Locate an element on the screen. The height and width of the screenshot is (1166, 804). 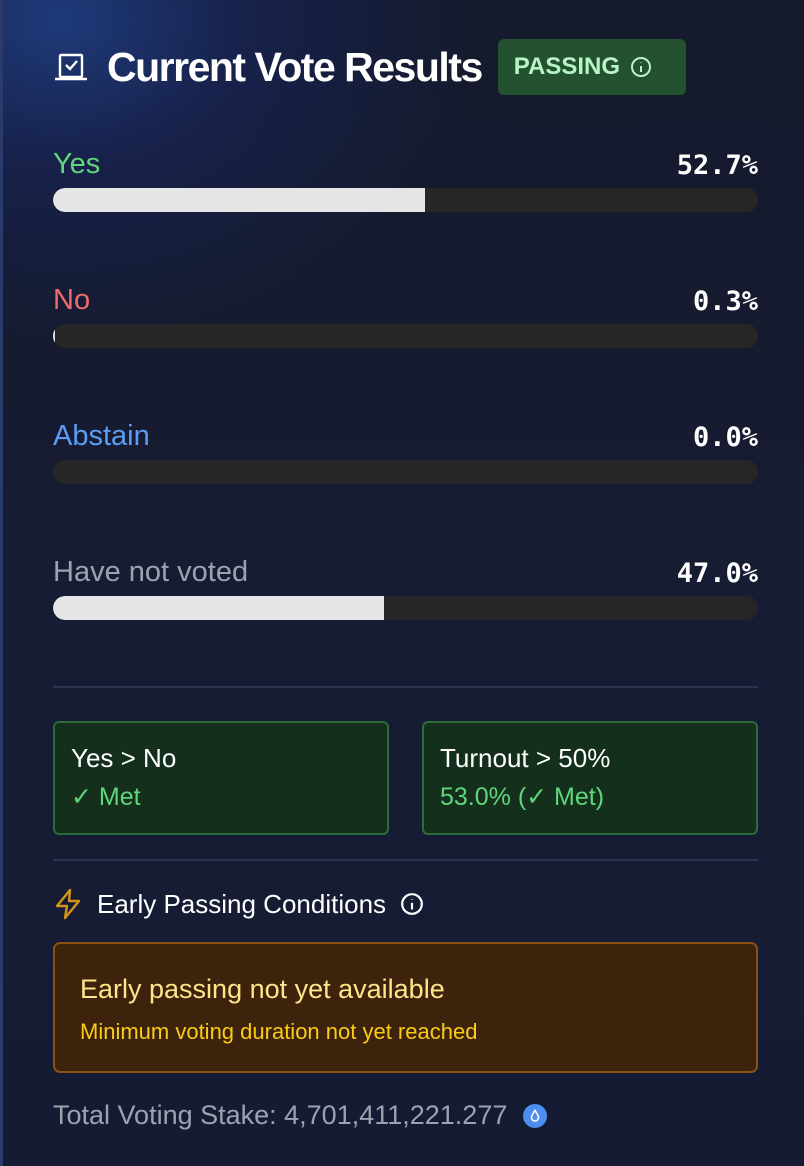
condition-status: 53.0% (✓ Met) is located at coordinates (522, 797).